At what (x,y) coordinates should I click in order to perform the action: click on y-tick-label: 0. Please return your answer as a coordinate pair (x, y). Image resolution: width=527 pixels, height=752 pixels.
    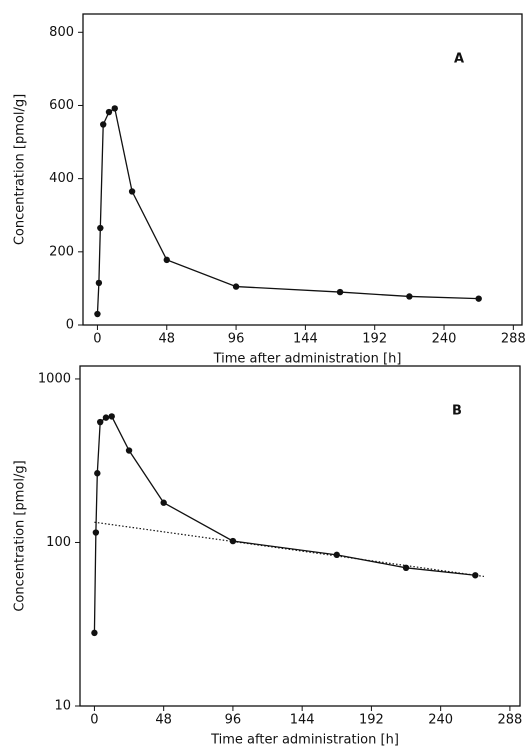
    Looking at the image, I should click on (70, 325).